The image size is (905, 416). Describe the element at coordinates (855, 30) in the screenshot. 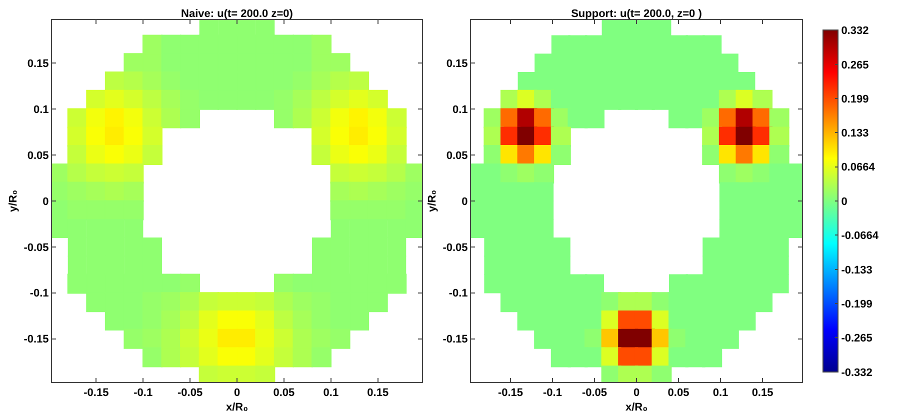

I see `color-bar-label: 0.332` at that location.